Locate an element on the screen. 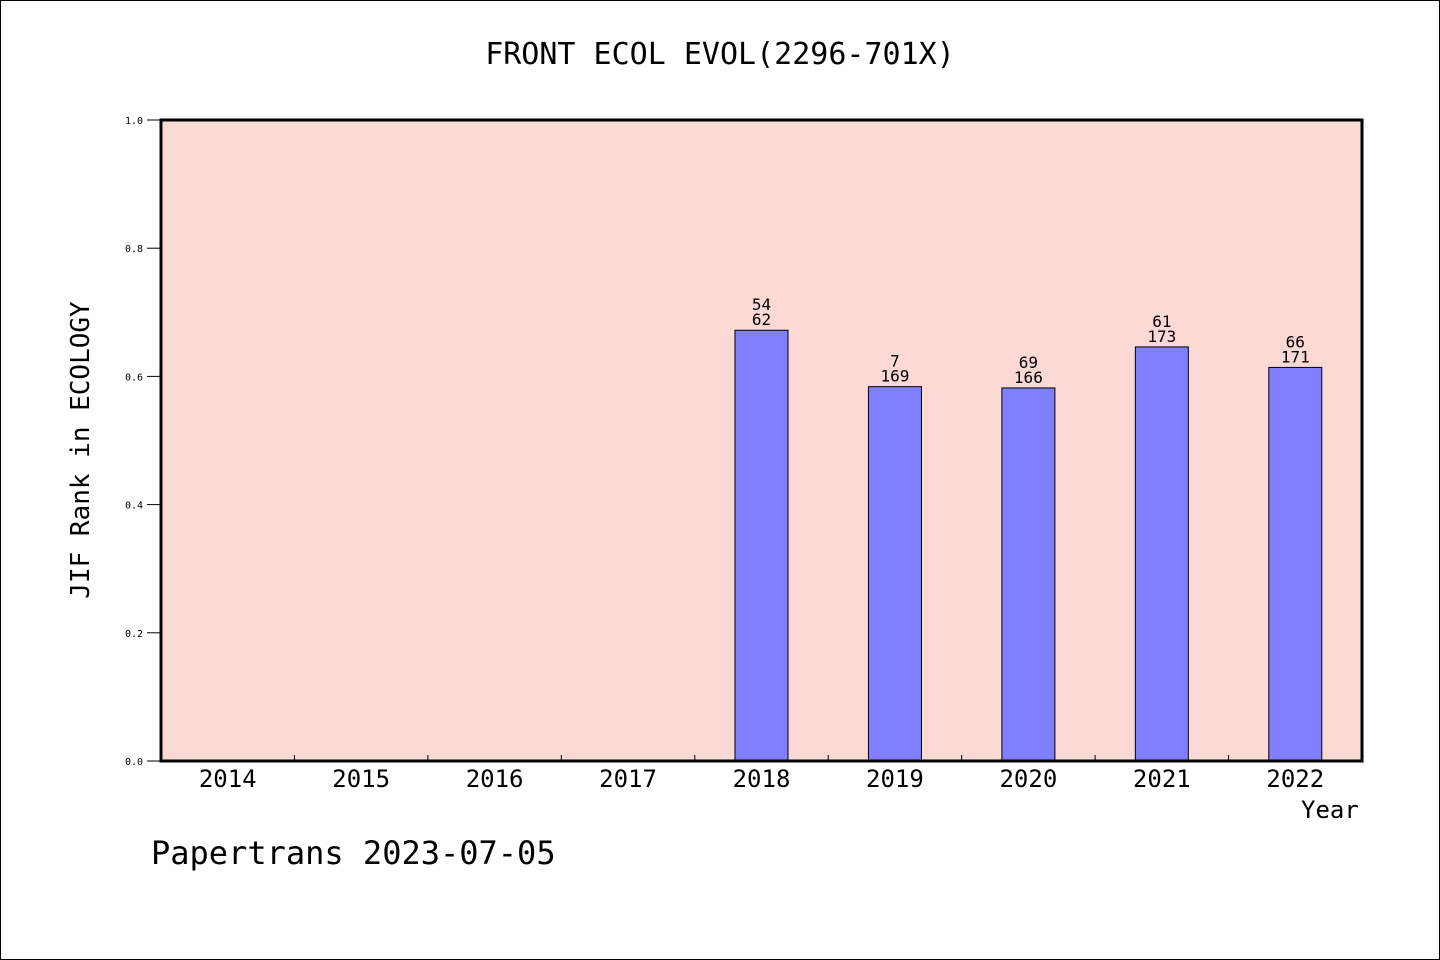  y-tick-label: 1.0 is located at coordinates (134, 121).